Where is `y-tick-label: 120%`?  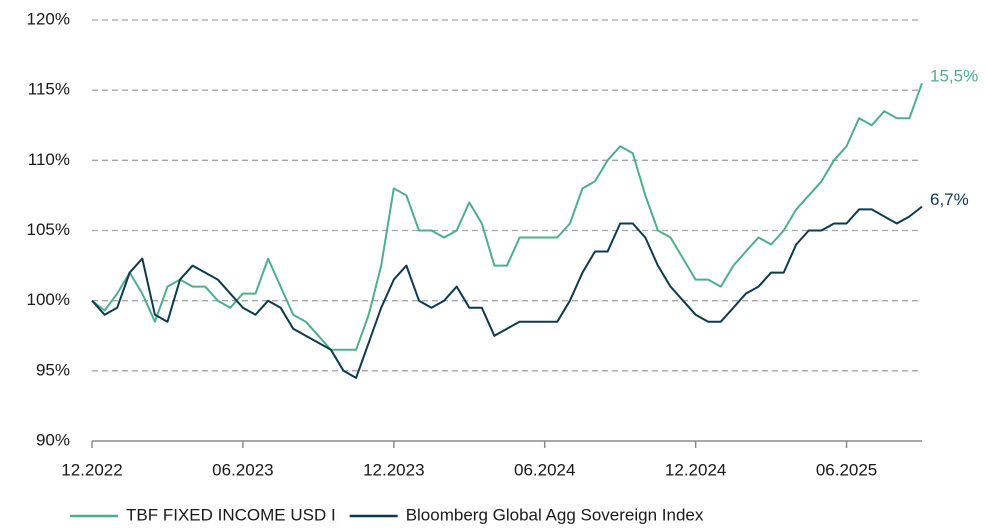 y-tick-label: 120% is located at coordinates (48, 18).